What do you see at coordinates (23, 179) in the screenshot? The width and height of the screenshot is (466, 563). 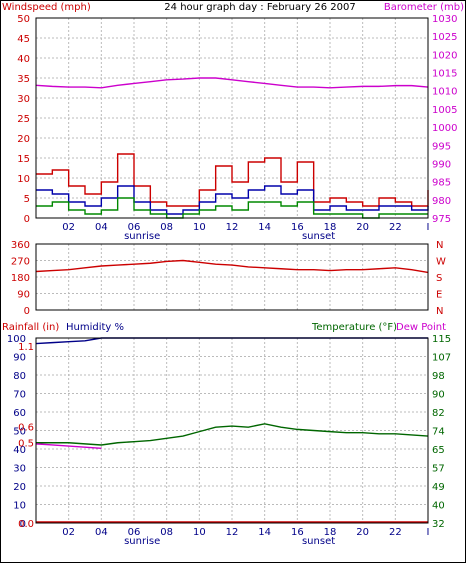 I see `windspeed-tick-label: 10` at bounding box center [23, 179].